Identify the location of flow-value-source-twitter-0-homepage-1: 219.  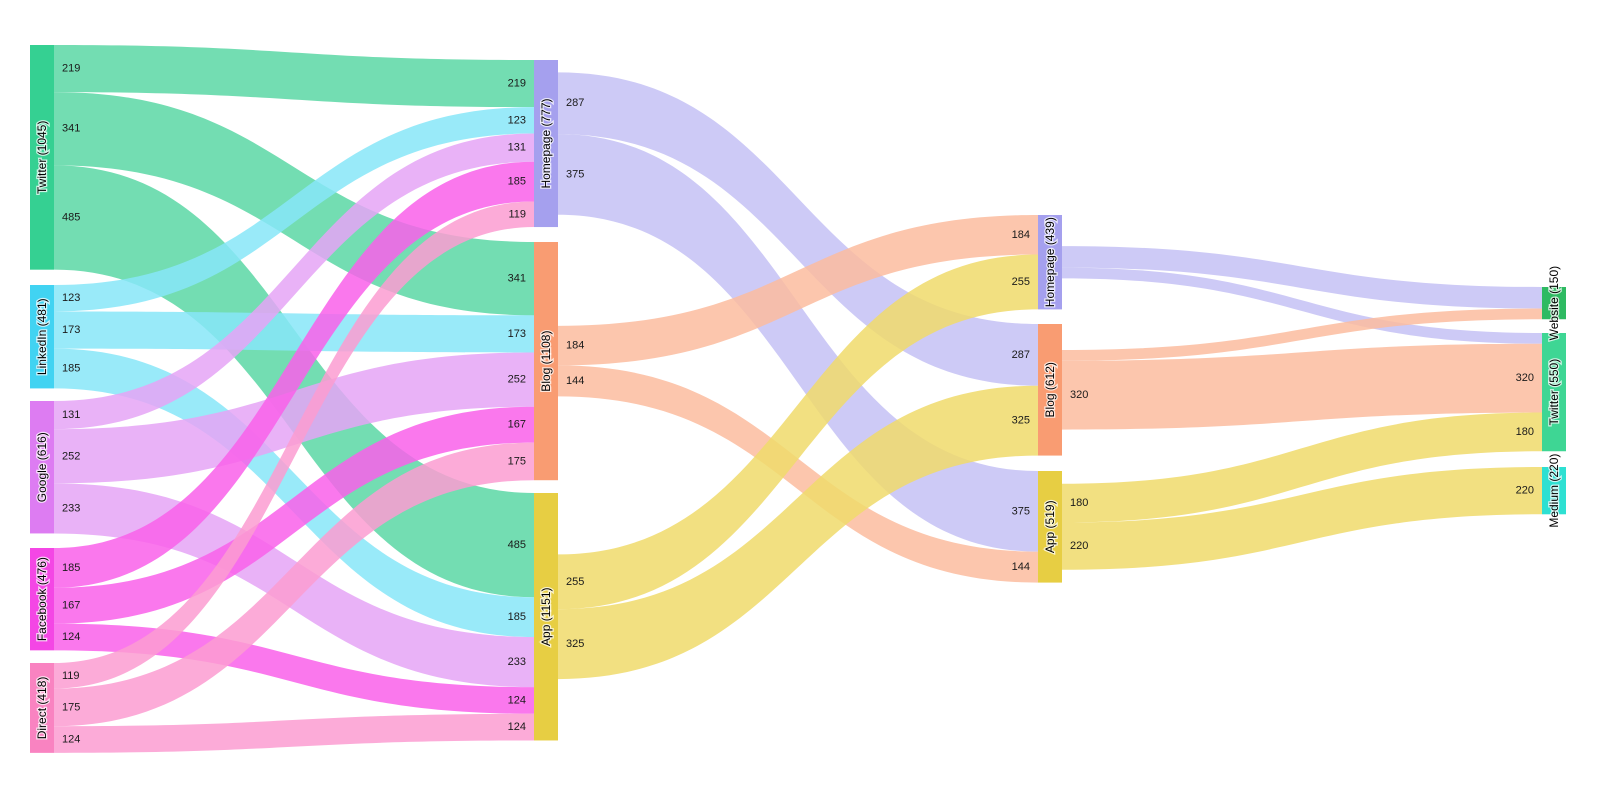
(71, 69).